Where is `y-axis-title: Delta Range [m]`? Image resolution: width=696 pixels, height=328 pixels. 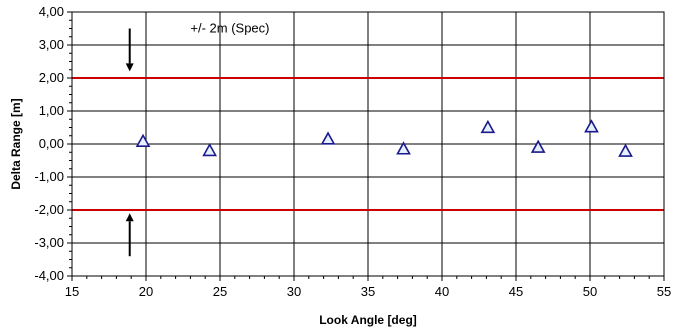
y-axis-title: Delta Range [m] is located at coordinates (16, 143).